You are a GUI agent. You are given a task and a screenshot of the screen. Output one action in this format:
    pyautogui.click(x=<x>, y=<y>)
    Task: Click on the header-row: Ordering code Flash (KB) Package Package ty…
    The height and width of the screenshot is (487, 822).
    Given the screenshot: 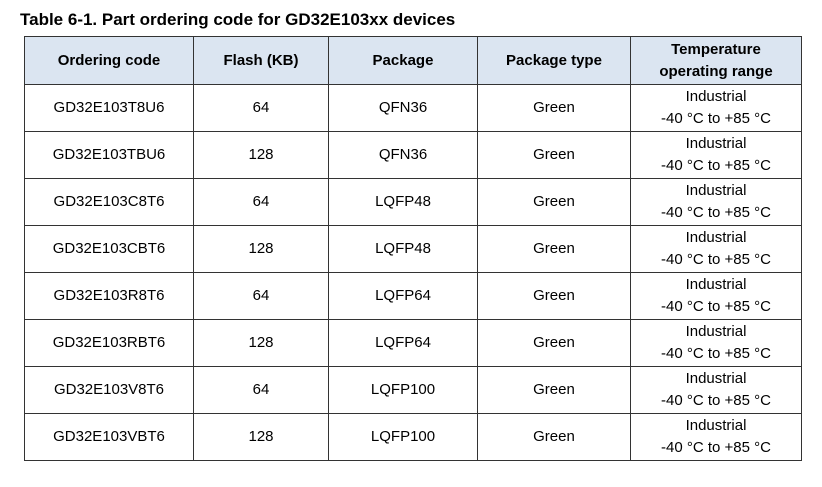 What is the action you would take?
    pyautogui.click(x=413, y=60)
    